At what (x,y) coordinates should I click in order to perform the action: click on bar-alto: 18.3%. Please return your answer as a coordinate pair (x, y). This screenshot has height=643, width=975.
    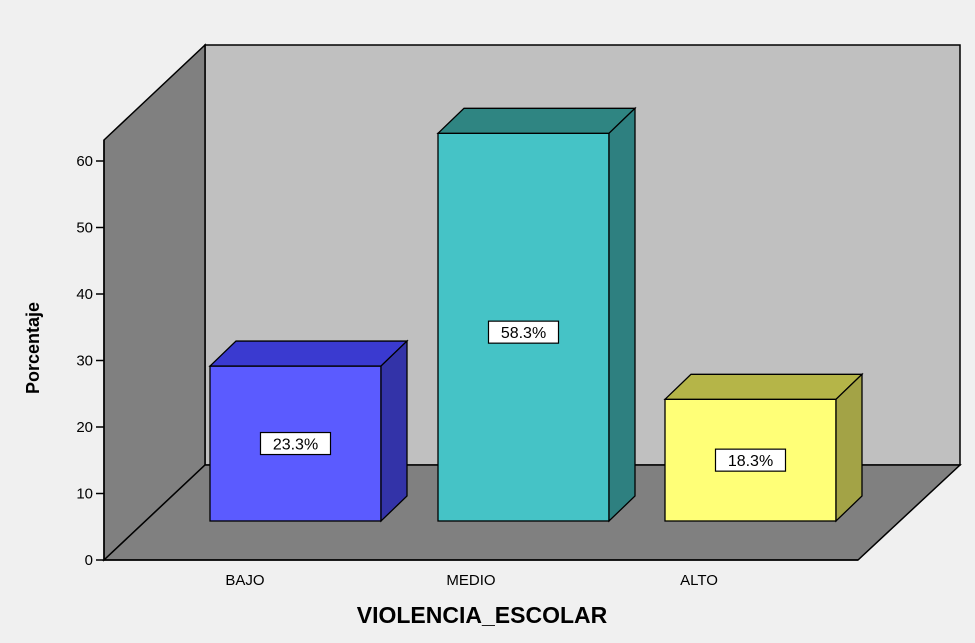
    Looking at the image, I should click on (763, 447).